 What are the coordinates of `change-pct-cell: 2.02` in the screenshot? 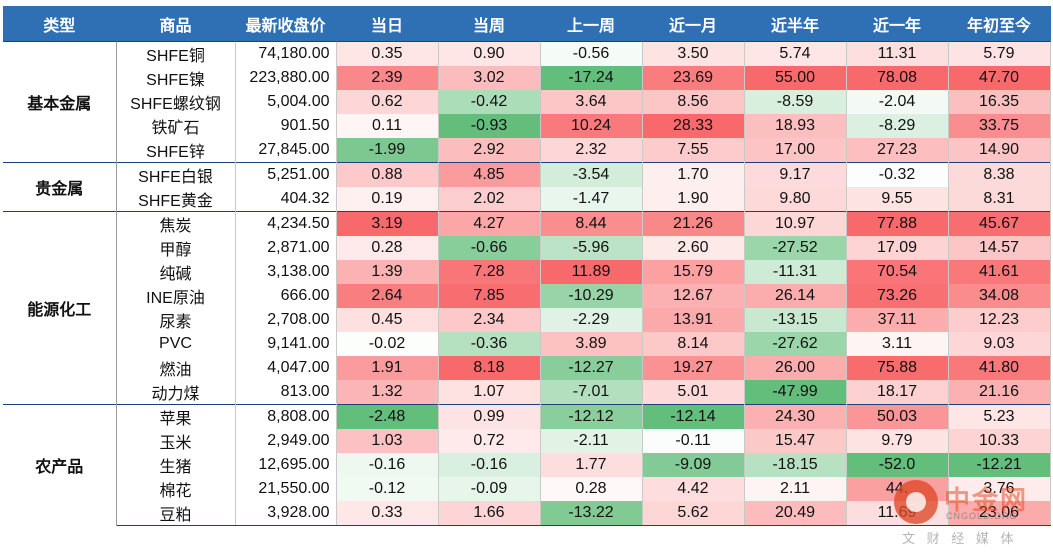 It's located at (489, 199).